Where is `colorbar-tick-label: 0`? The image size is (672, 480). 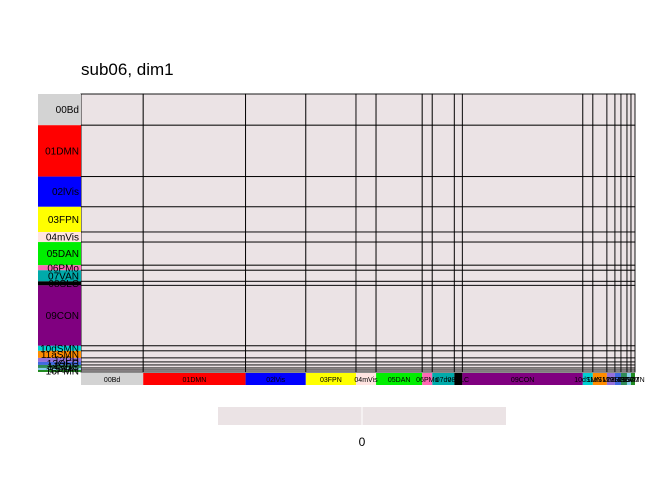 colorbar-tick-label: 0 is located at coordinates (362, 442).